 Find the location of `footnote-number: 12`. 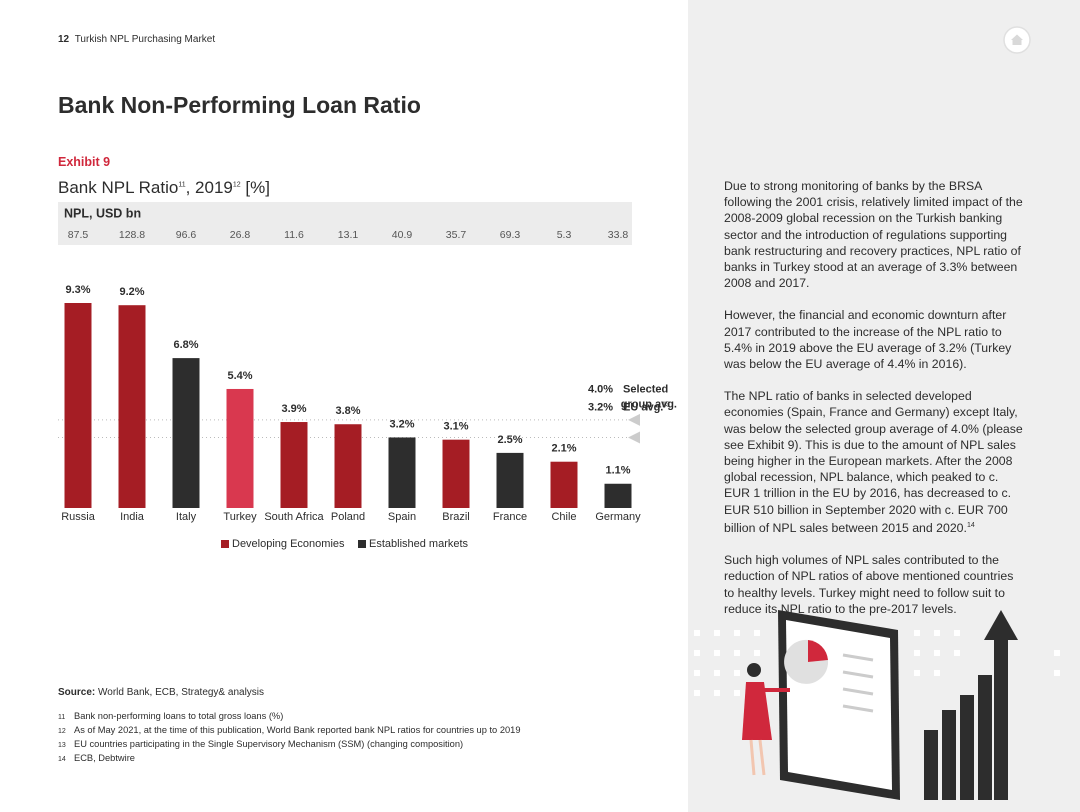

footnote-number: 12 is located at coordinates (62, 731).